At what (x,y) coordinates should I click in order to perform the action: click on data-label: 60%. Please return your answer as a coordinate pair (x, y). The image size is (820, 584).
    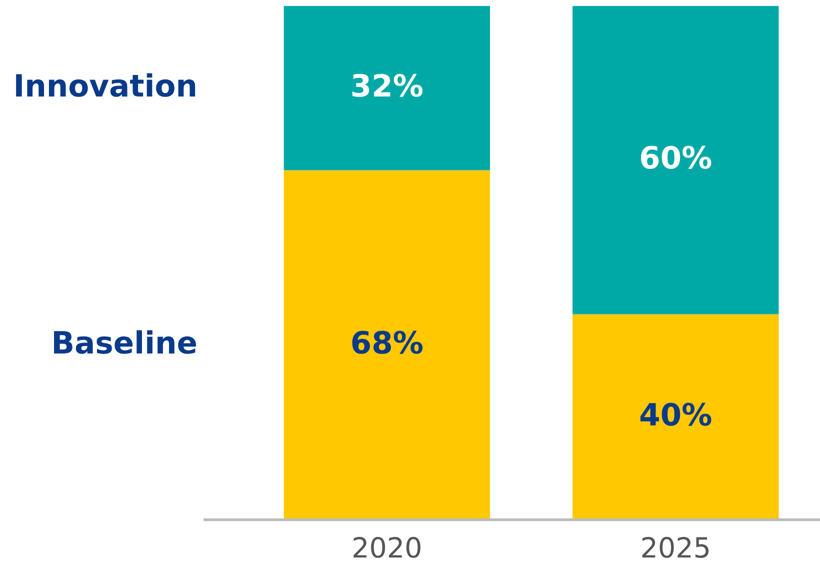
    Looking at the image, I should click on (676, 157).